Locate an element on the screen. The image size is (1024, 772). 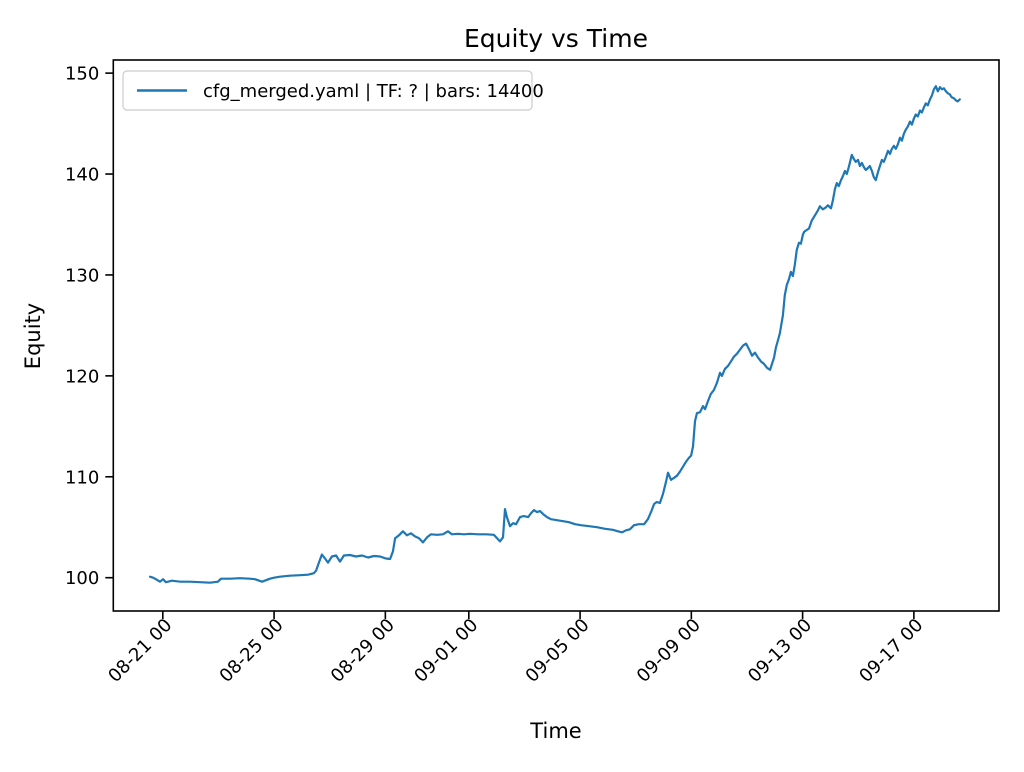
y-tick-label: 110 is located at coordinates (82, 477).